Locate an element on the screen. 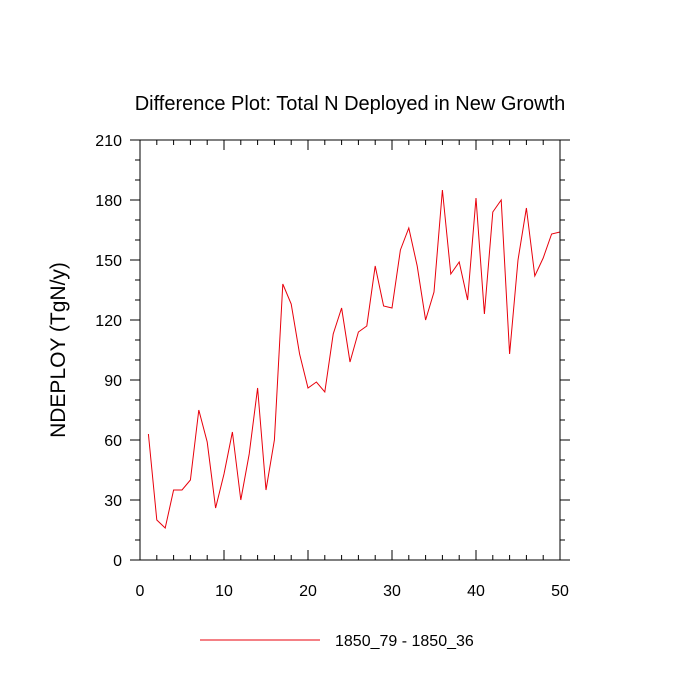 The height and width of the screenshot is (700, 700). y-tick-label: 60 is located at coordinates (113, 441).